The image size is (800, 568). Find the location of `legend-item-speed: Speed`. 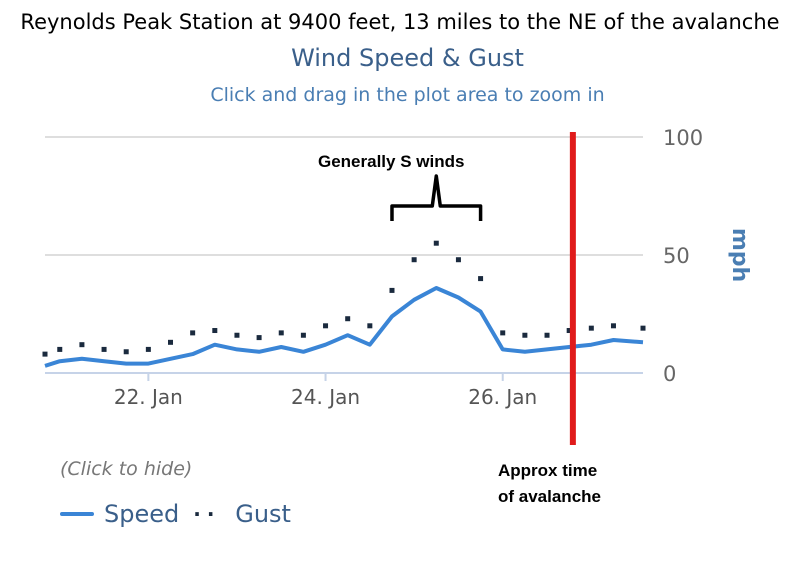

legend-item-speed: Speed is located at coordinates (119, 514).